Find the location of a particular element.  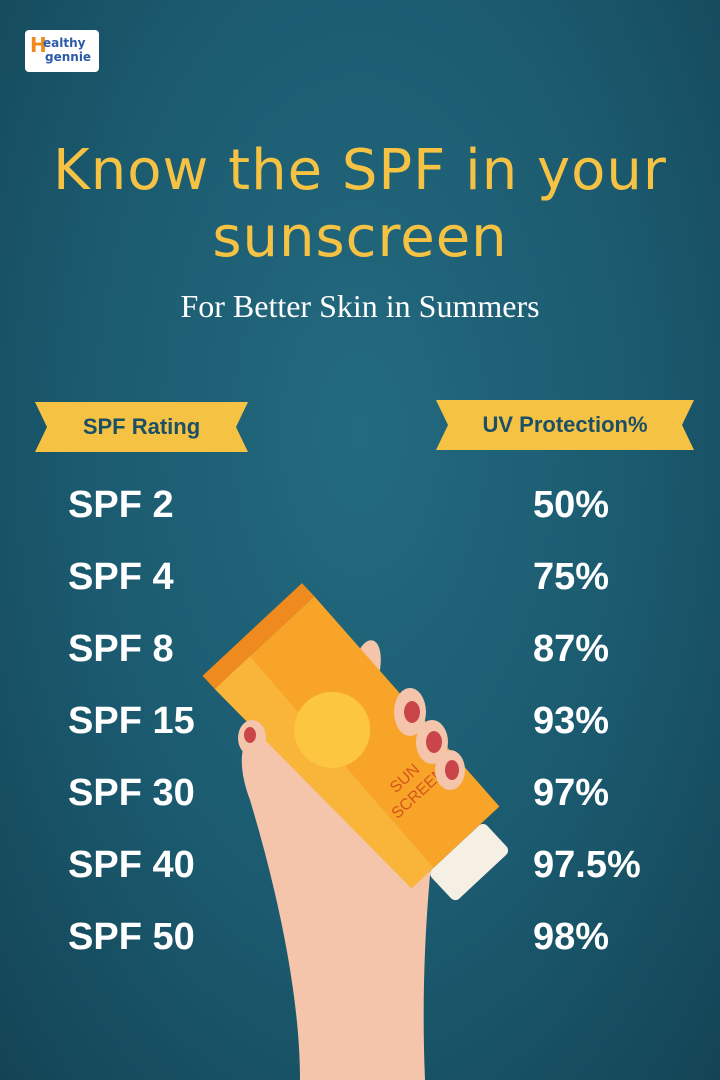

spf-rating: SPF 2 is located at coordinates (121, 505).